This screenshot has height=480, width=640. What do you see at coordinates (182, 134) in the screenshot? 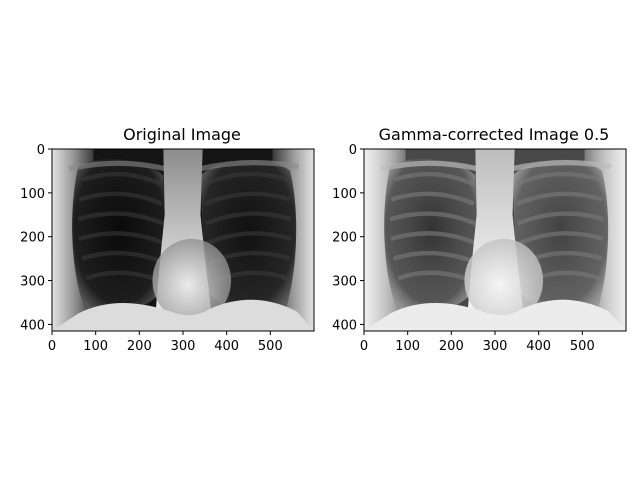
I see `panel-title: Original Image` at bounding box center [182, 134].